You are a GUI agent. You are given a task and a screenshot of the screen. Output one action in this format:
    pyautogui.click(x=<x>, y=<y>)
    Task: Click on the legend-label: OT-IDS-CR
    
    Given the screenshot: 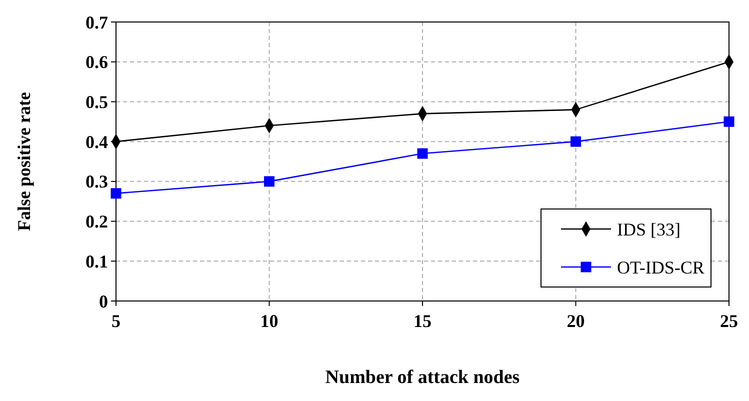 What is the action you would take?
    pyautogui.click(x=660, y=267)
    